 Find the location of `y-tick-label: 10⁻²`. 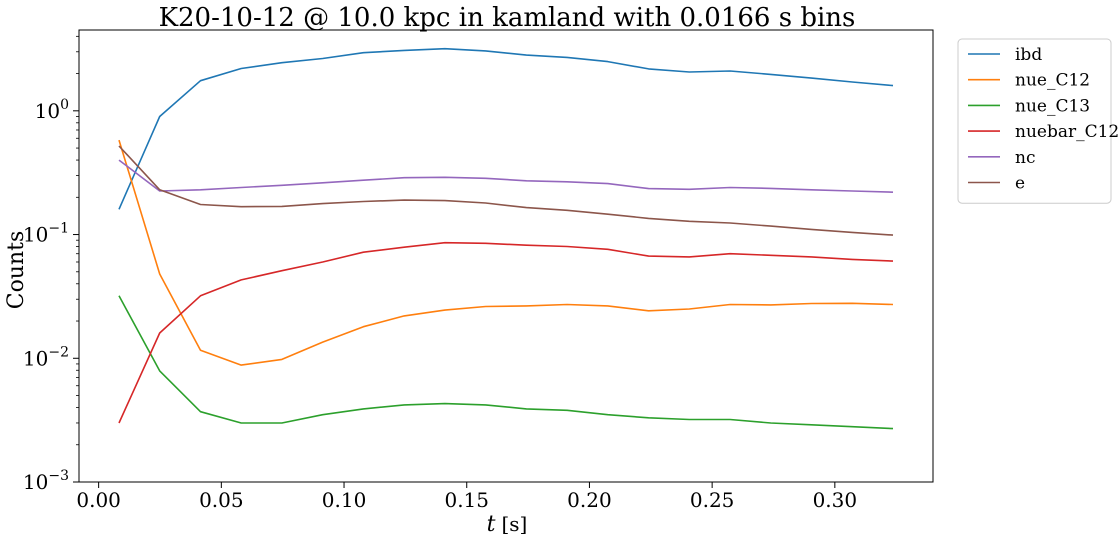

y-tick-label: 10⁻² is located at coordinates (46, 357).